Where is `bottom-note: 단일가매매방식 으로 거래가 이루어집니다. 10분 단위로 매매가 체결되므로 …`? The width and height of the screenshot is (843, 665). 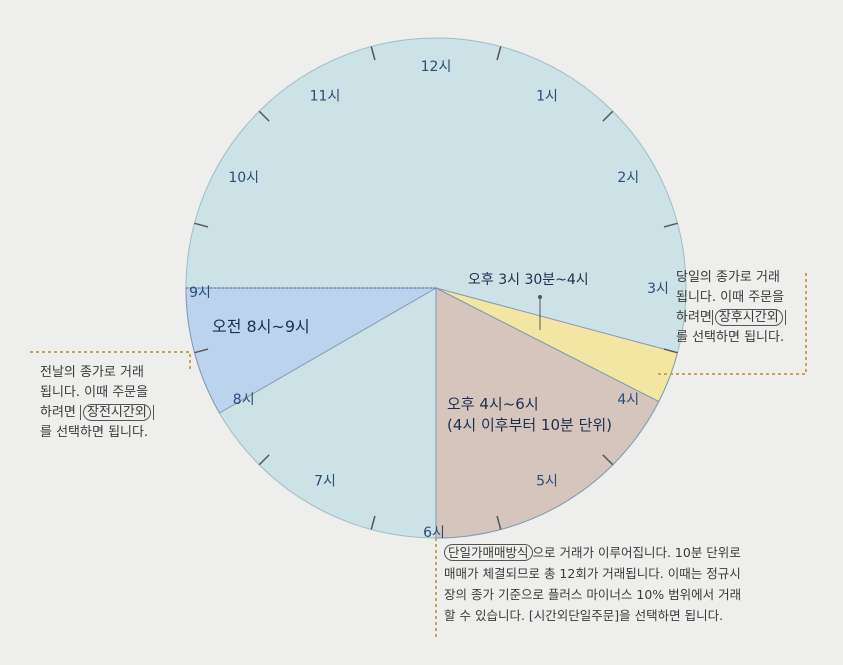
bottom-note: 단일가매매방식 으로 거래가 이루어집니다. 10분 단위로 매매가 체결되므로 … is located at coordinates (592, 584).